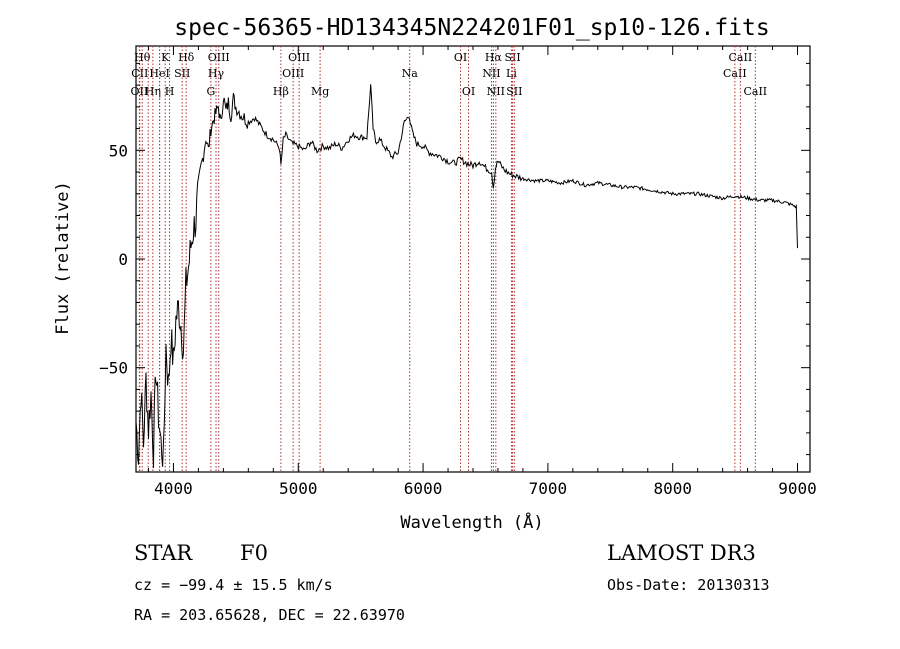 Image resolution: width=900 pixels, height=649 pixels. What do you see at coordinates (113, 368) in the screenshot?
I see `y-tick-label: −50` at bounding box center [113, 368].